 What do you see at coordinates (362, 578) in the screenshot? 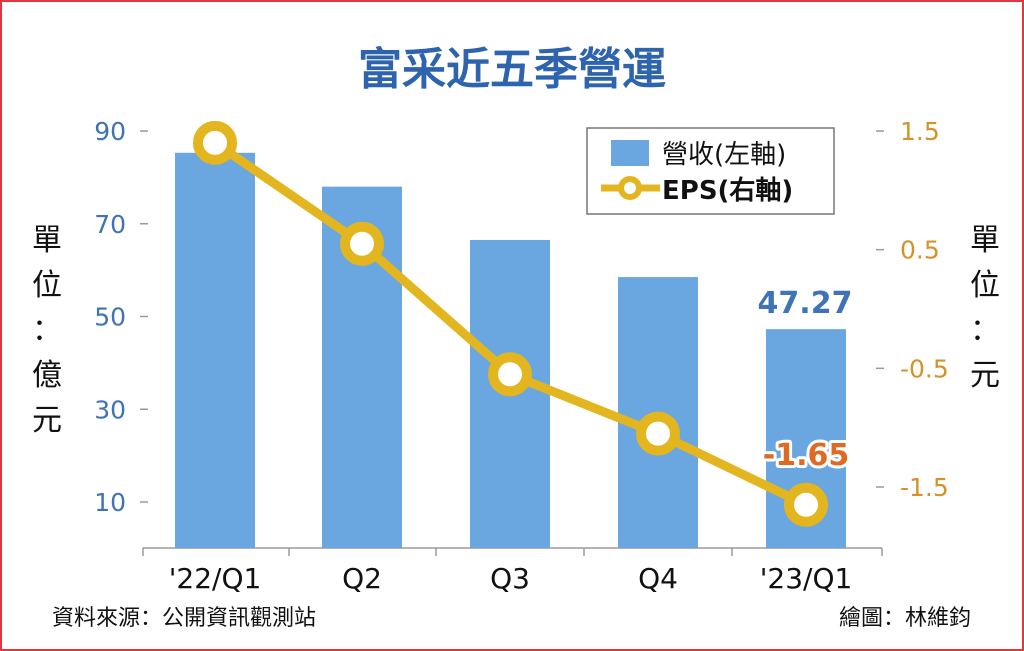
I see `x-category-label: Q2` at bounding box center [362, 578].